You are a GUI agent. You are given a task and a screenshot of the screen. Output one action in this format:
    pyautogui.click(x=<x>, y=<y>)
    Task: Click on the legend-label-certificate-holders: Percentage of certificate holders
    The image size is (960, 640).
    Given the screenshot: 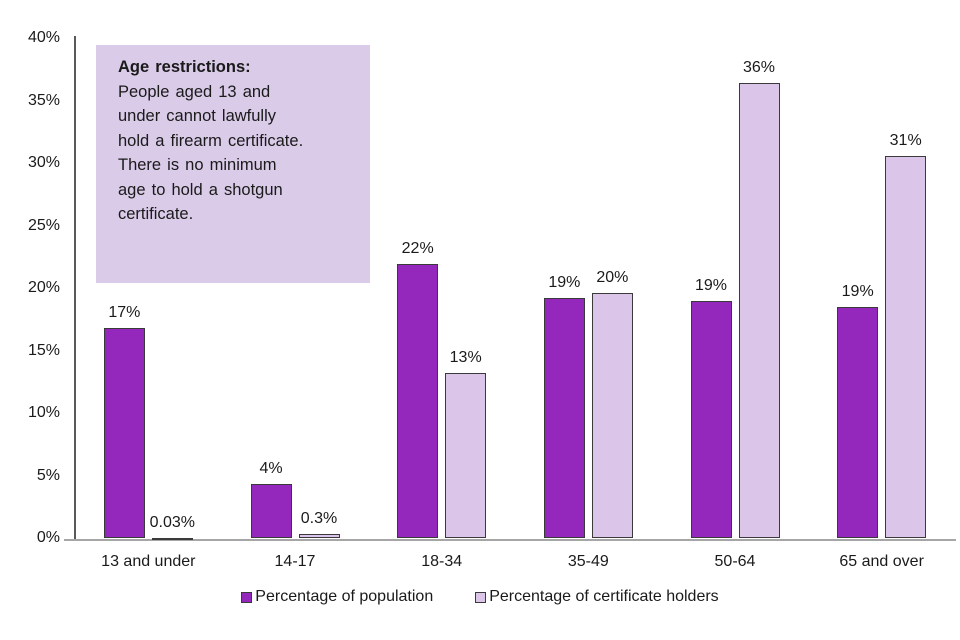 What is the action you would take?
    pyautogui.click(x=604, y=596)
    